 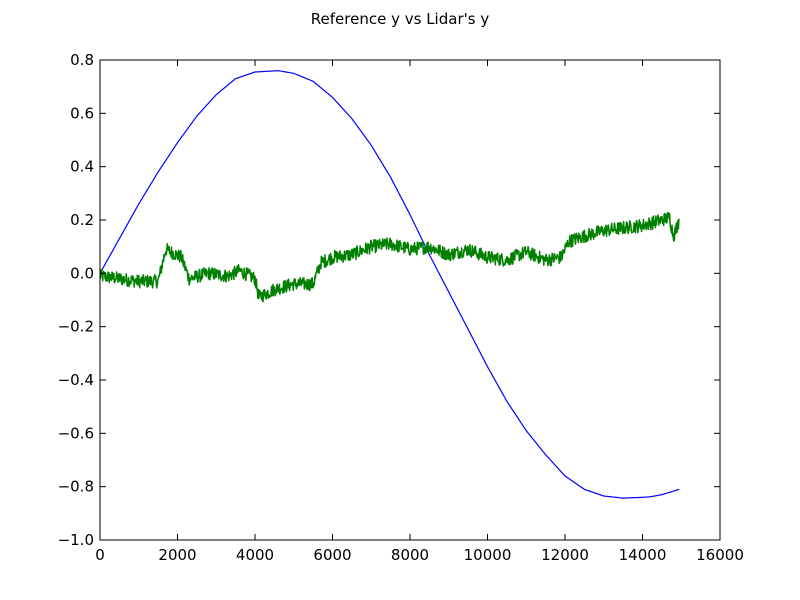 What do you see at coordinates (400, 19) in the screenshot?
I see `chart-title: Reference y vs Lidar's y` at bounding box center [400, 19].